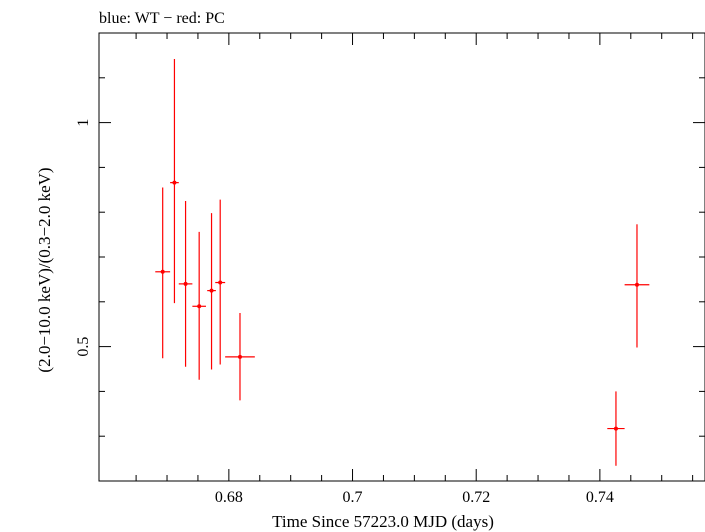  I want to click on x-tick-label: 0.74, so click(600, 497).